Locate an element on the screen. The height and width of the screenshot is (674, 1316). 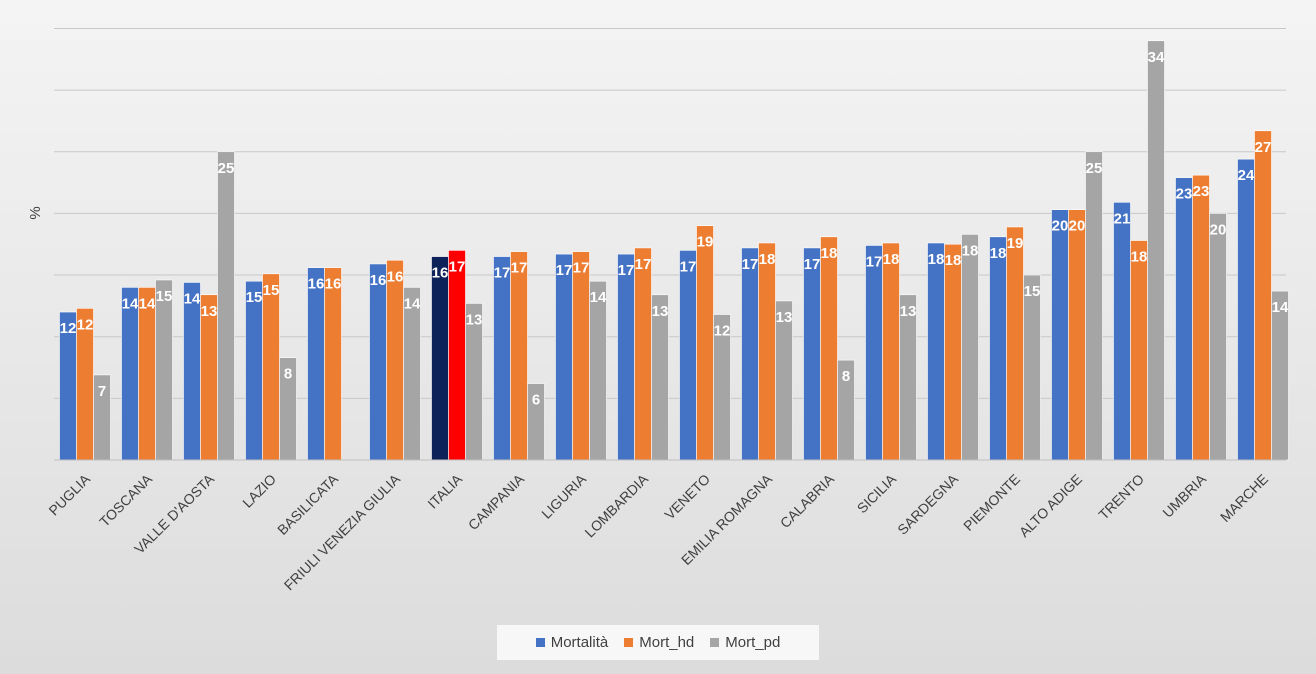
data-label-marche-series-2: 14 is located at coordinates (1280, 307).